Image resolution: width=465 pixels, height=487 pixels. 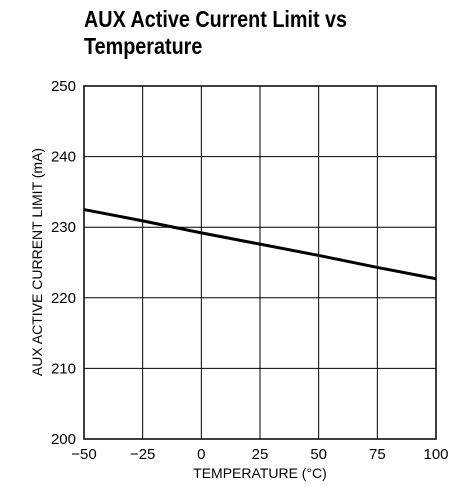 What do you see at coordinates (63, 227) in the screenshot?
I see `y-tick-label: 230` at bounding box center [63, 227].